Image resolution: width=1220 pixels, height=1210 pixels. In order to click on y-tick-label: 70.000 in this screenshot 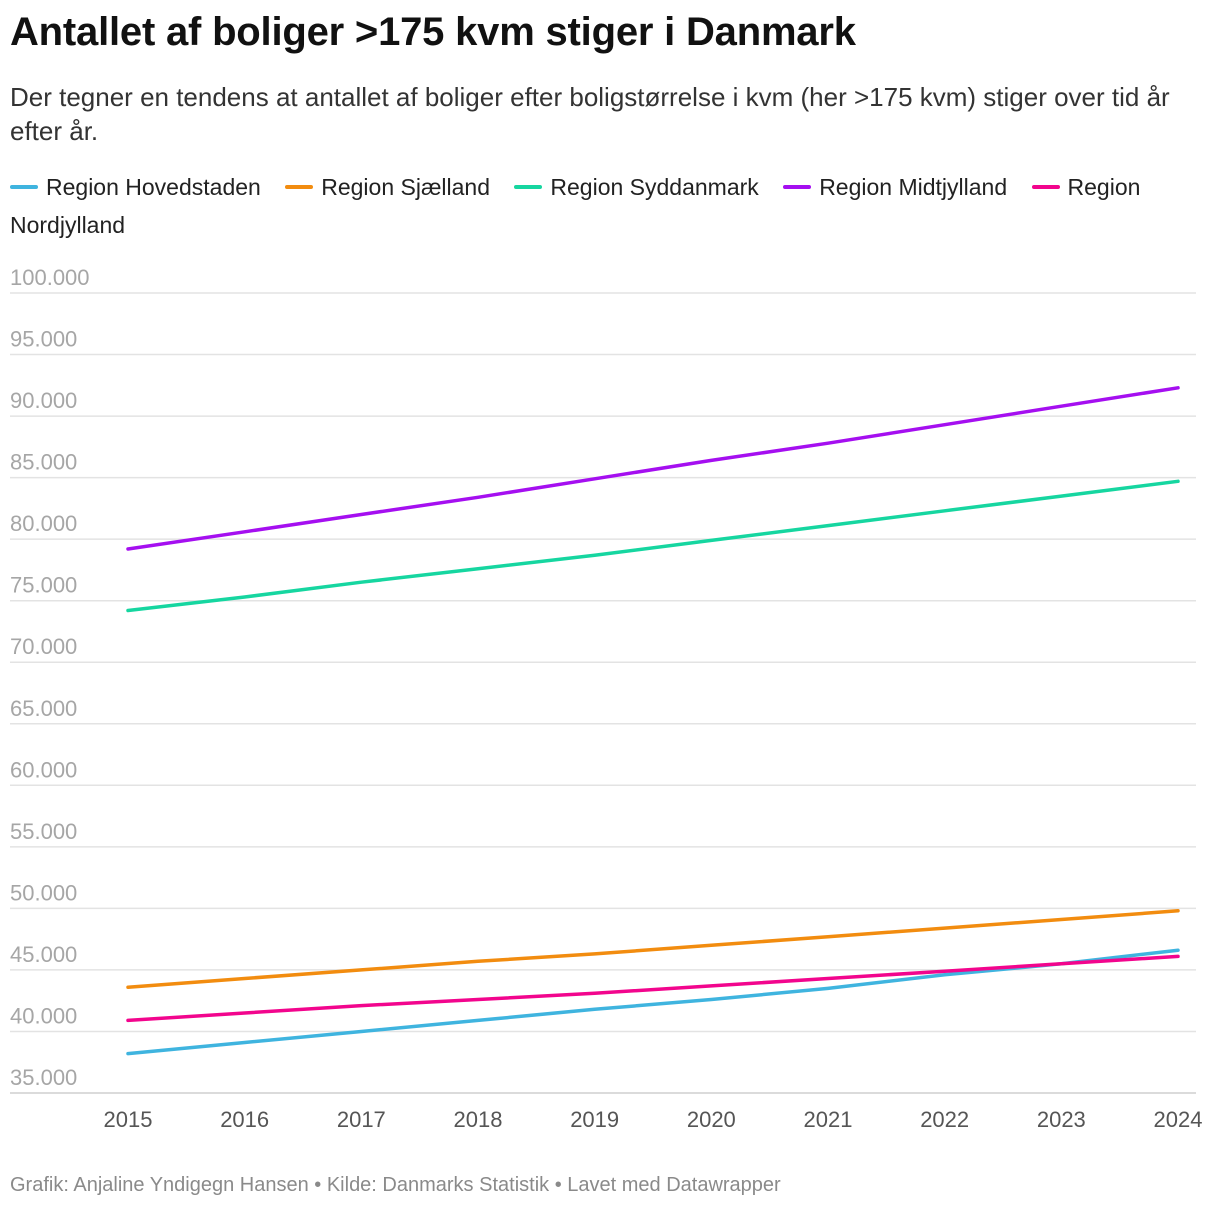, I will do `click(43, 646)`.